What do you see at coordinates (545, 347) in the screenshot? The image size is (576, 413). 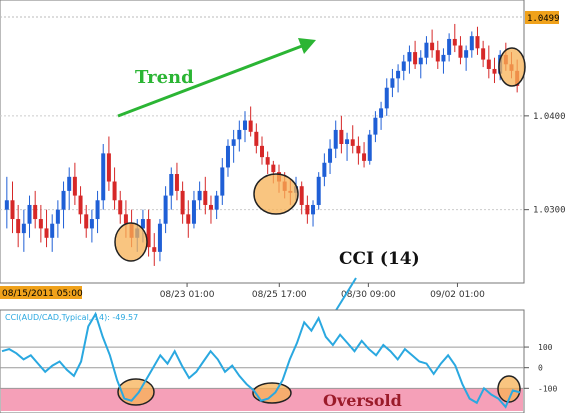 I see `cci-tick-label: 100` at bounding box center [545, 347].